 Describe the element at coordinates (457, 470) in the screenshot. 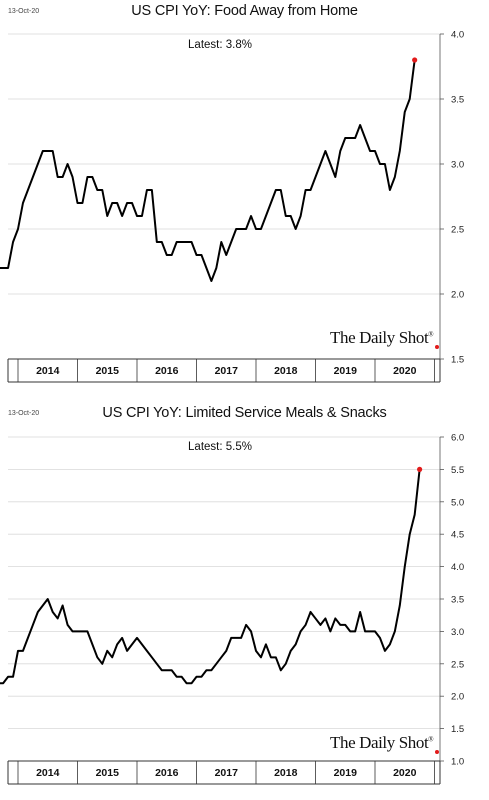

I see `y-tick-label: 5.5` at that location.